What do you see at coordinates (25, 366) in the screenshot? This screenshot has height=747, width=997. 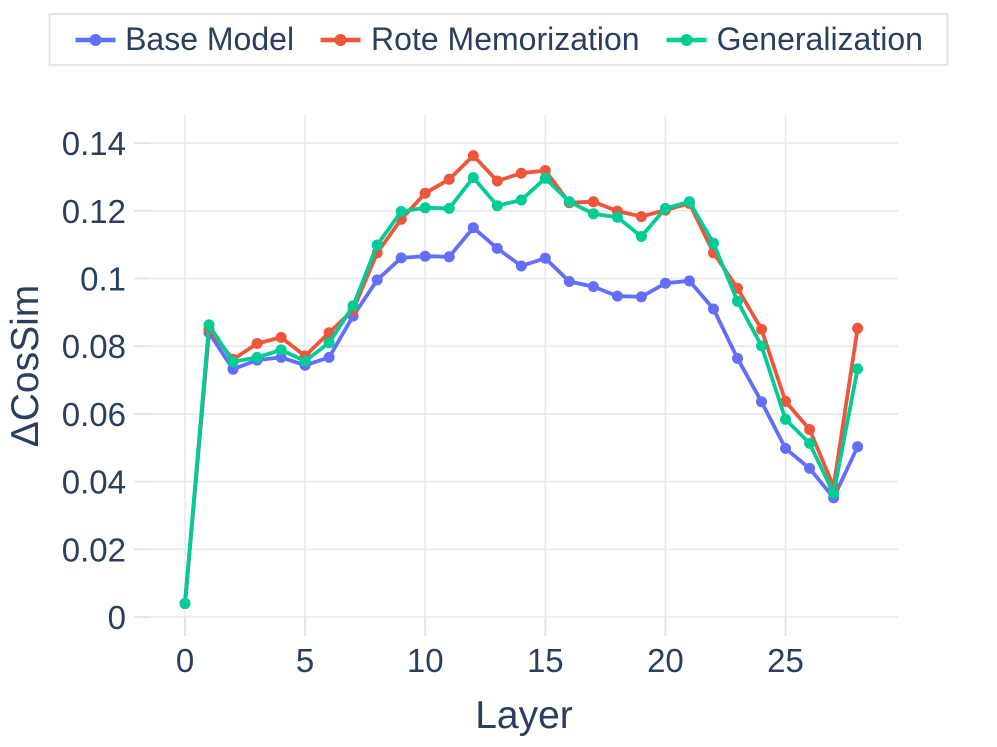 I see `y-axis-title: ΔCosSim` at bounding box center [25, 366].